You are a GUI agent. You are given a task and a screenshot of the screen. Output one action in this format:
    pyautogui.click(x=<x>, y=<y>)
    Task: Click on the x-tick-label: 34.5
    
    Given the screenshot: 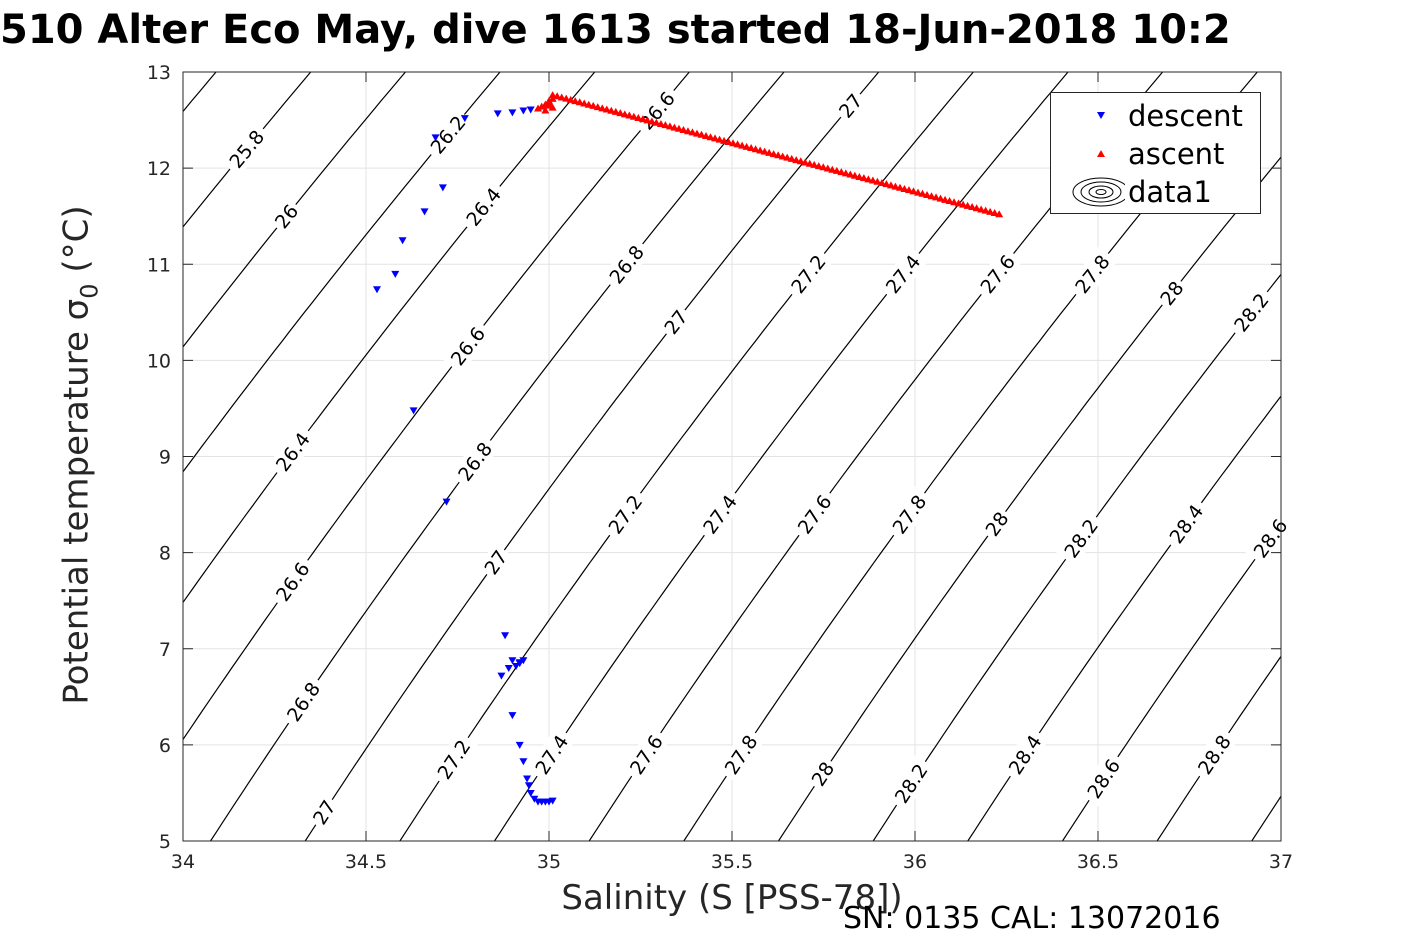 What is the action you would take?
    pyautogui.click(x=366, y=862)
    